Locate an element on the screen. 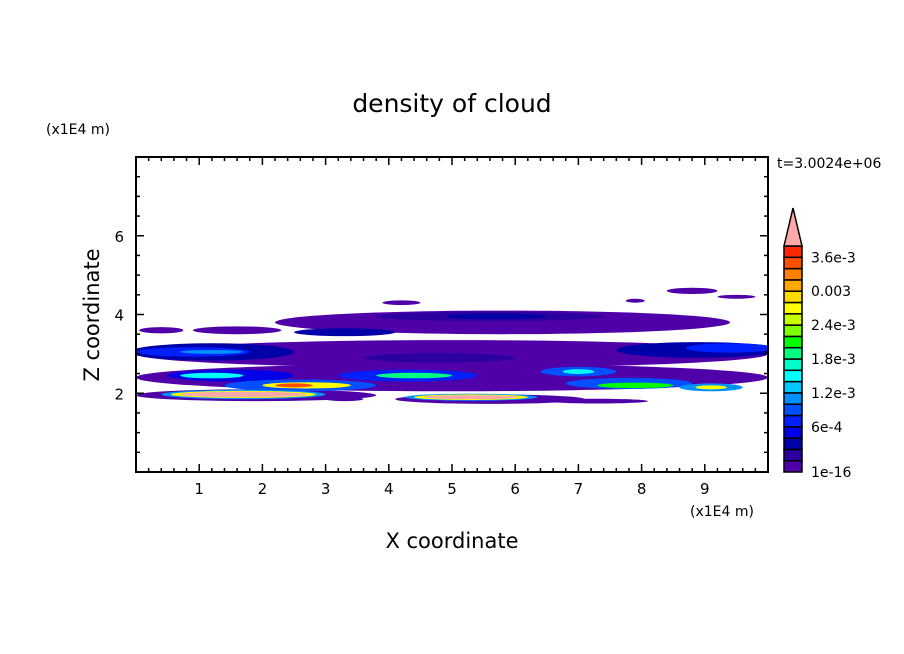 The width and height of the screenshot is (904, 654). x-axis-label: X coordinate is located at coordinates (451, 541).